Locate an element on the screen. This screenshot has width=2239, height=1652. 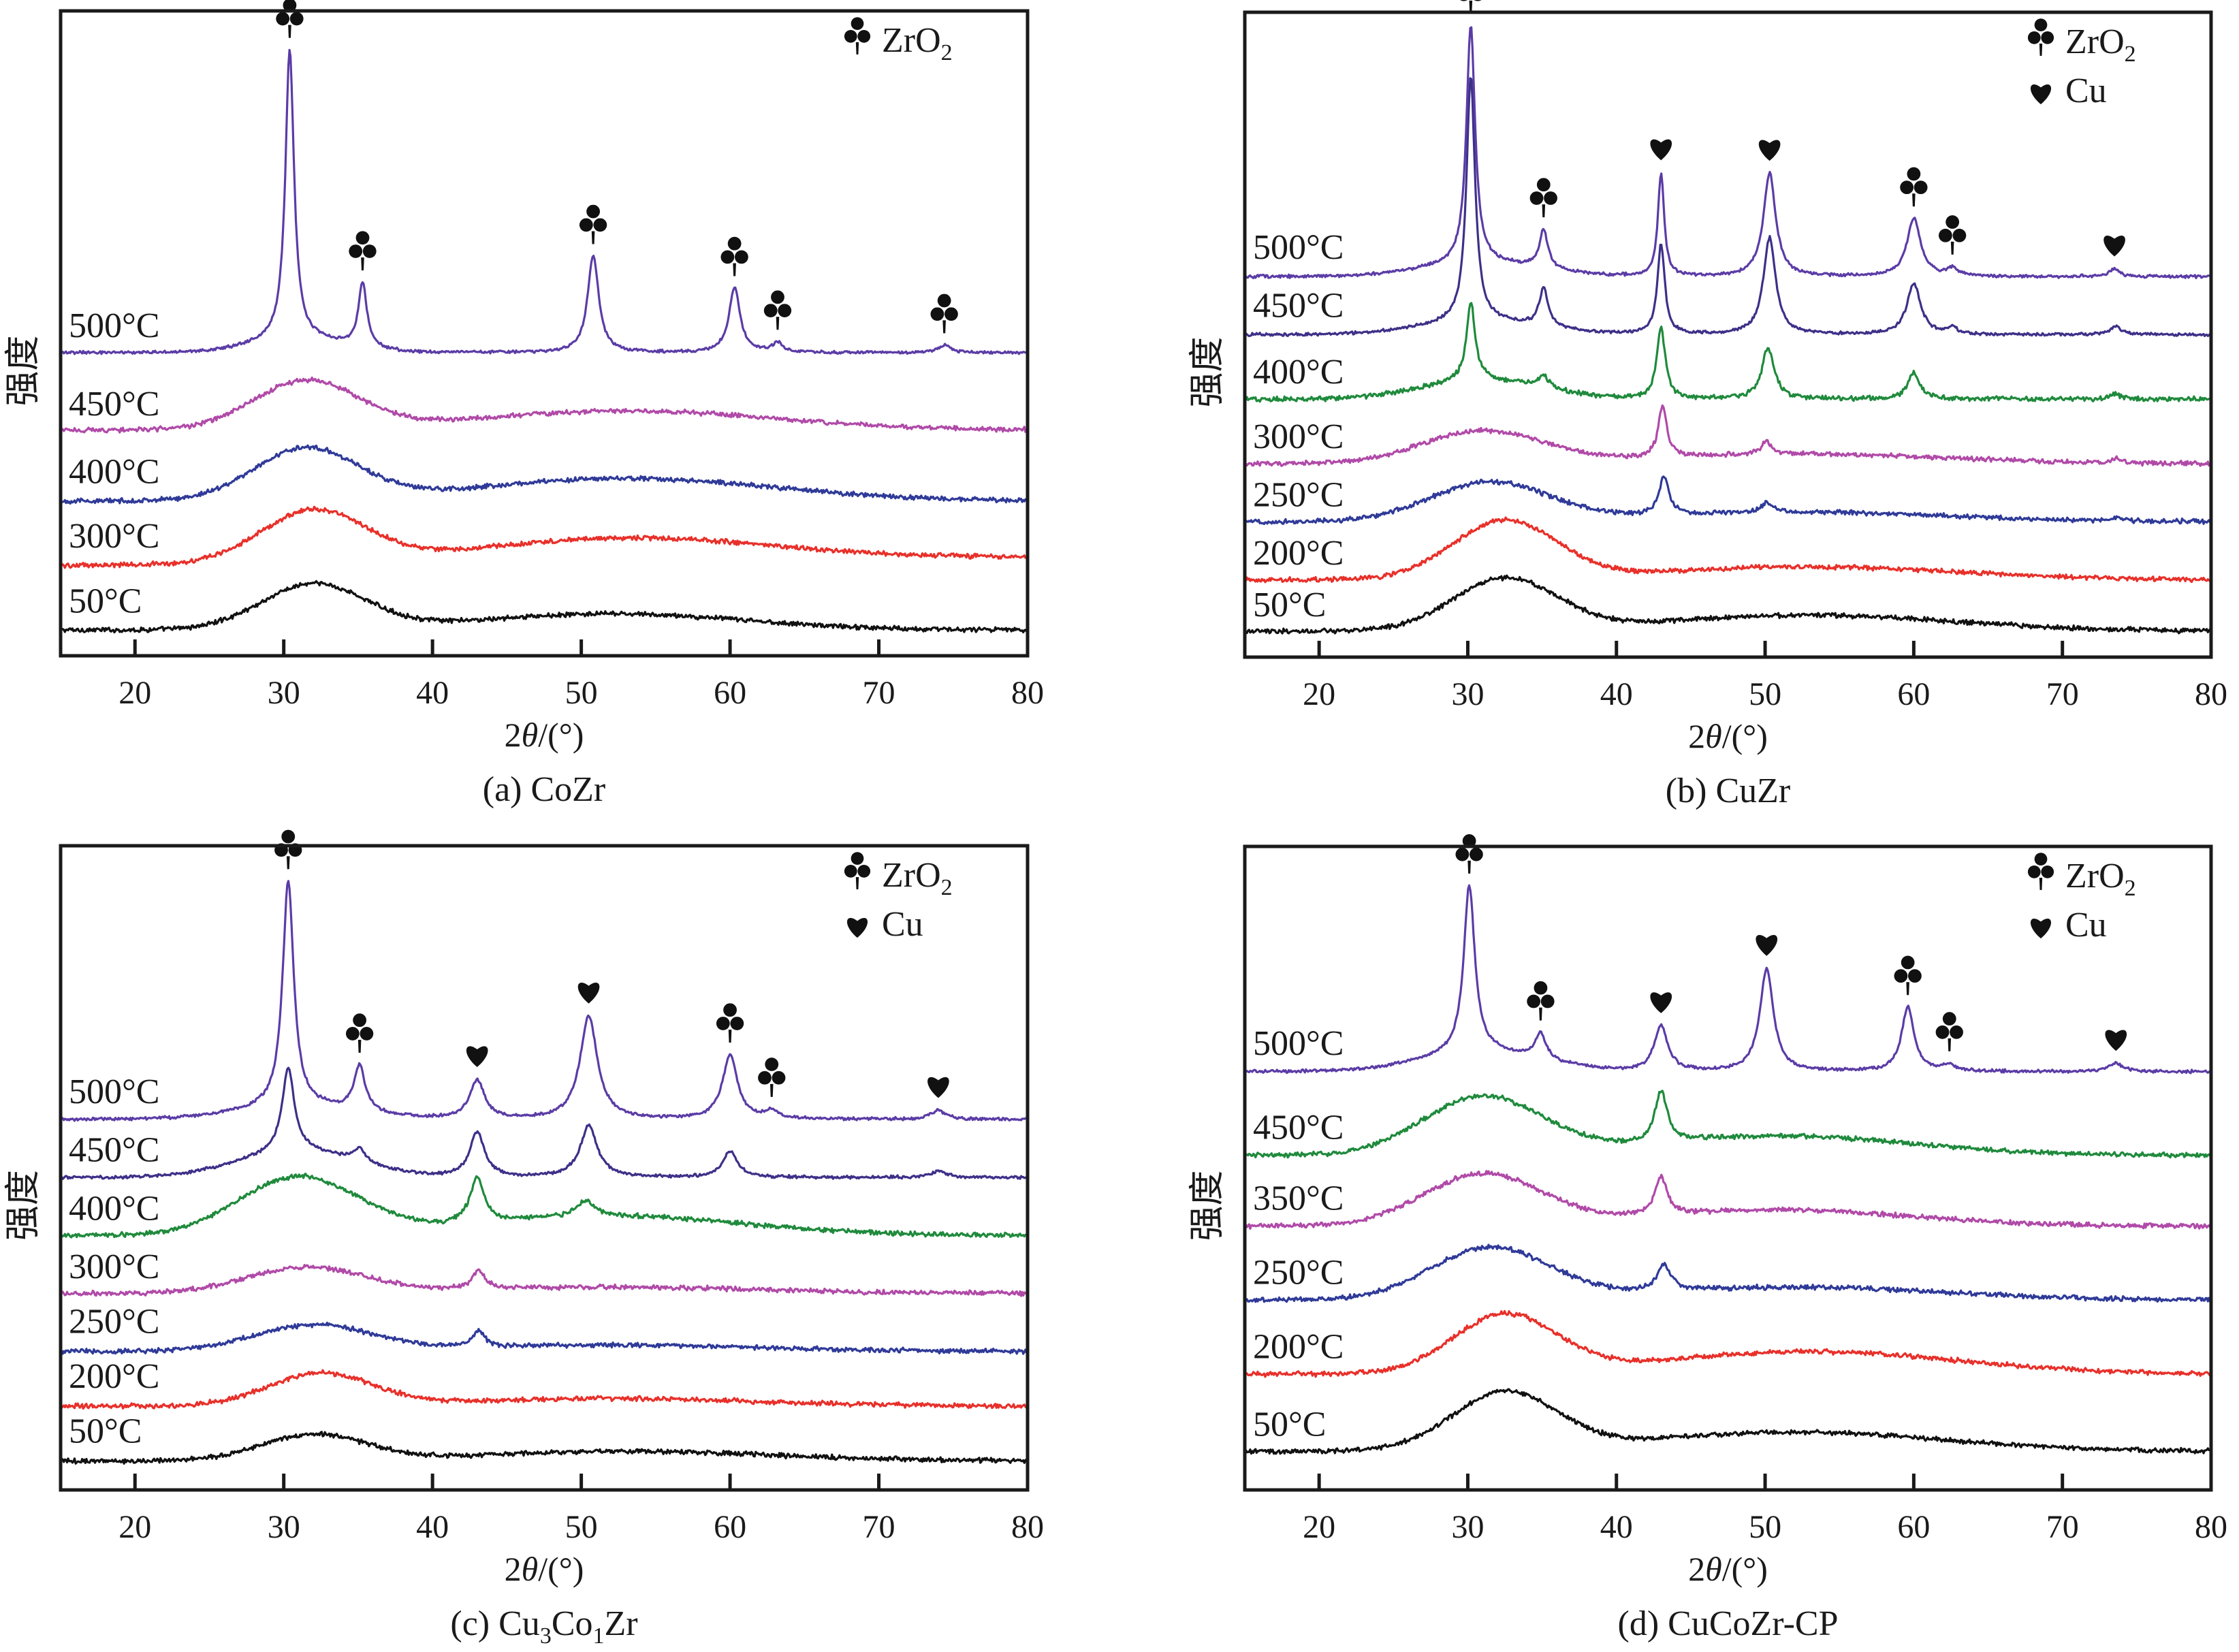
series-line-c-300c is located at coordinates (543, 1280).